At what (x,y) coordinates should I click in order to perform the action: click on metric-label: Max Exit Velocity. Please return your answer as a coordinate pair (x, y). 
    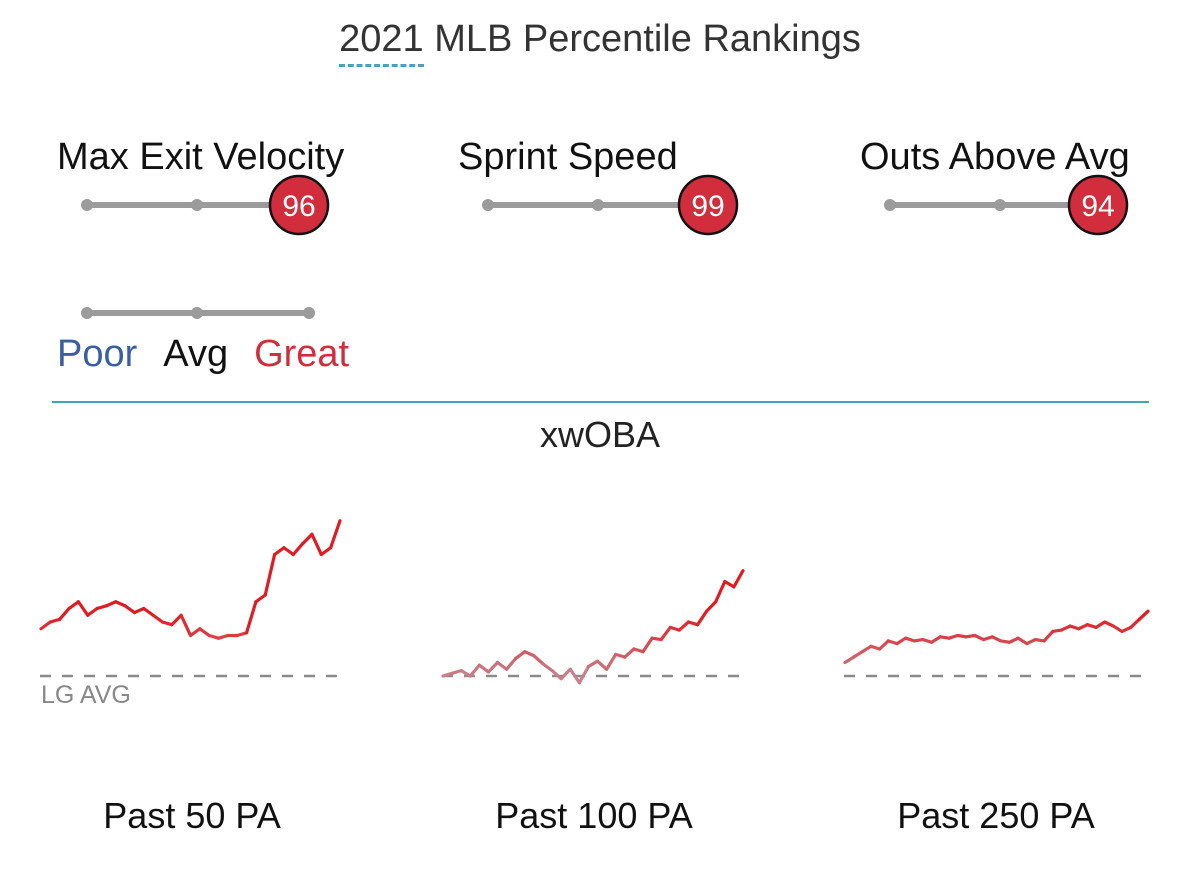
    Looking at the image, I should click on (201, 157).